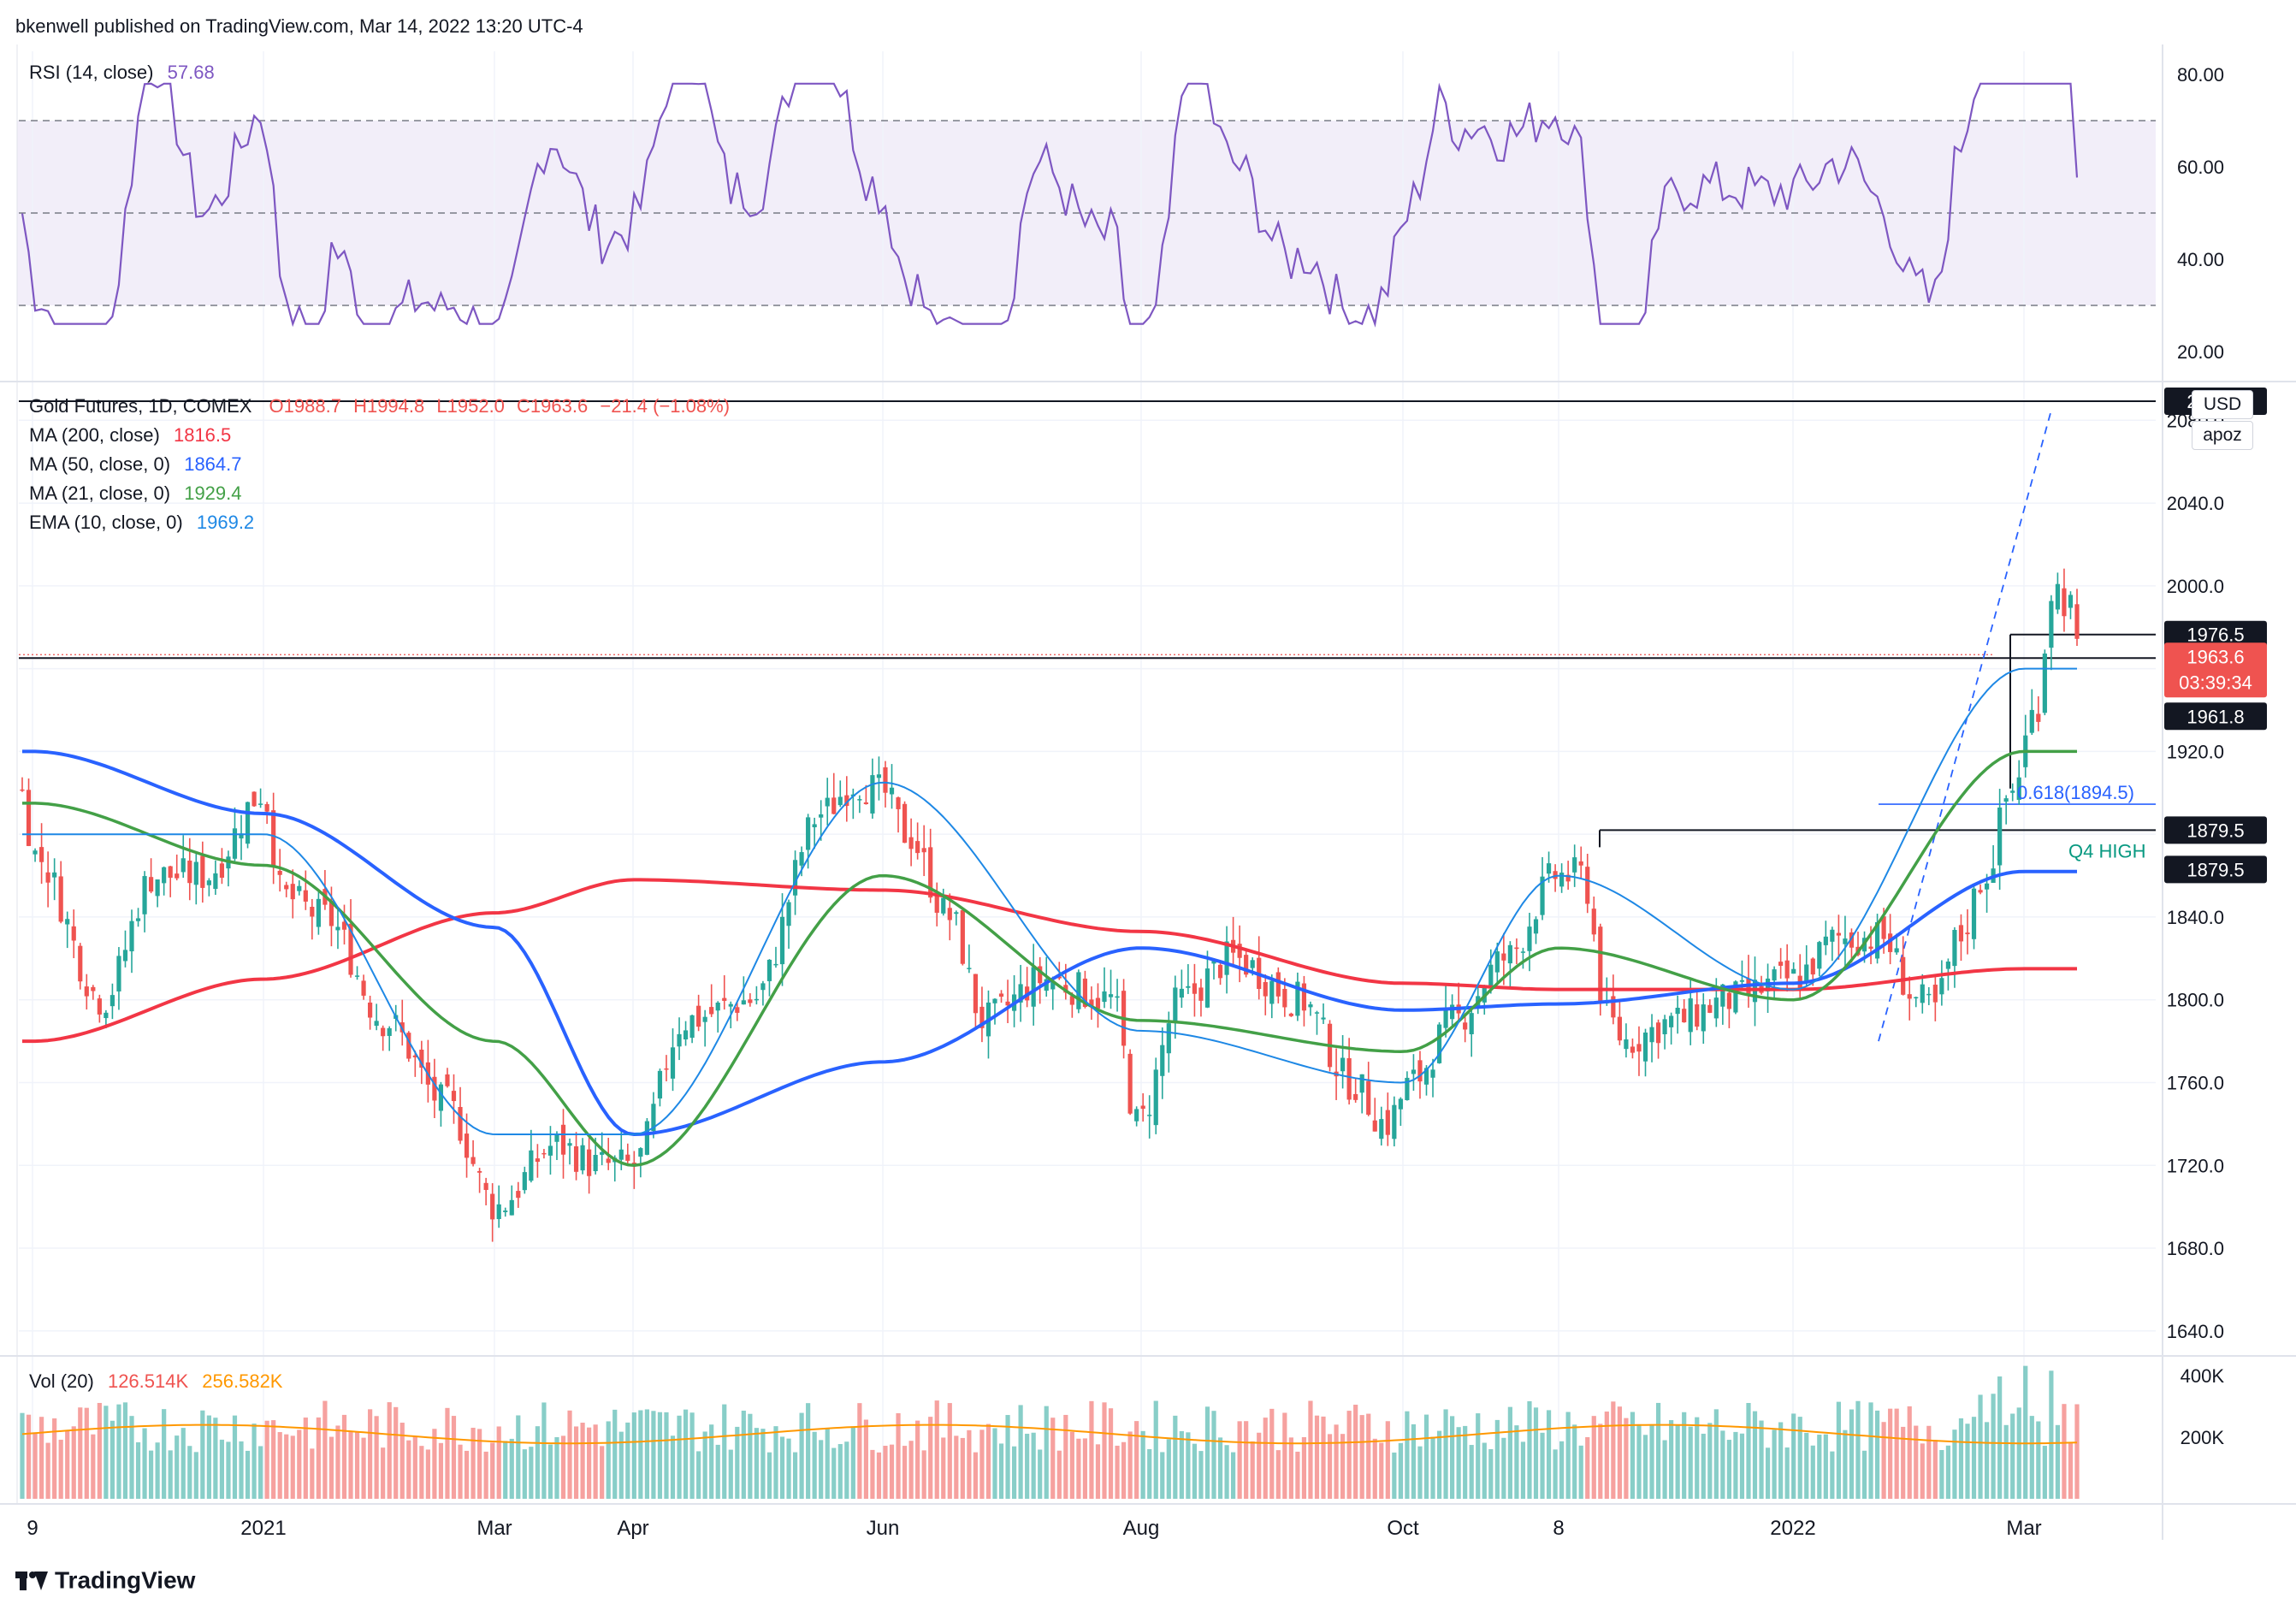 The height and width of the screenshot is (1610, 2296). Describe the element at coordinates (553, 406) in the screenshot. I see `ohlc-close: C1963.6` at that location.